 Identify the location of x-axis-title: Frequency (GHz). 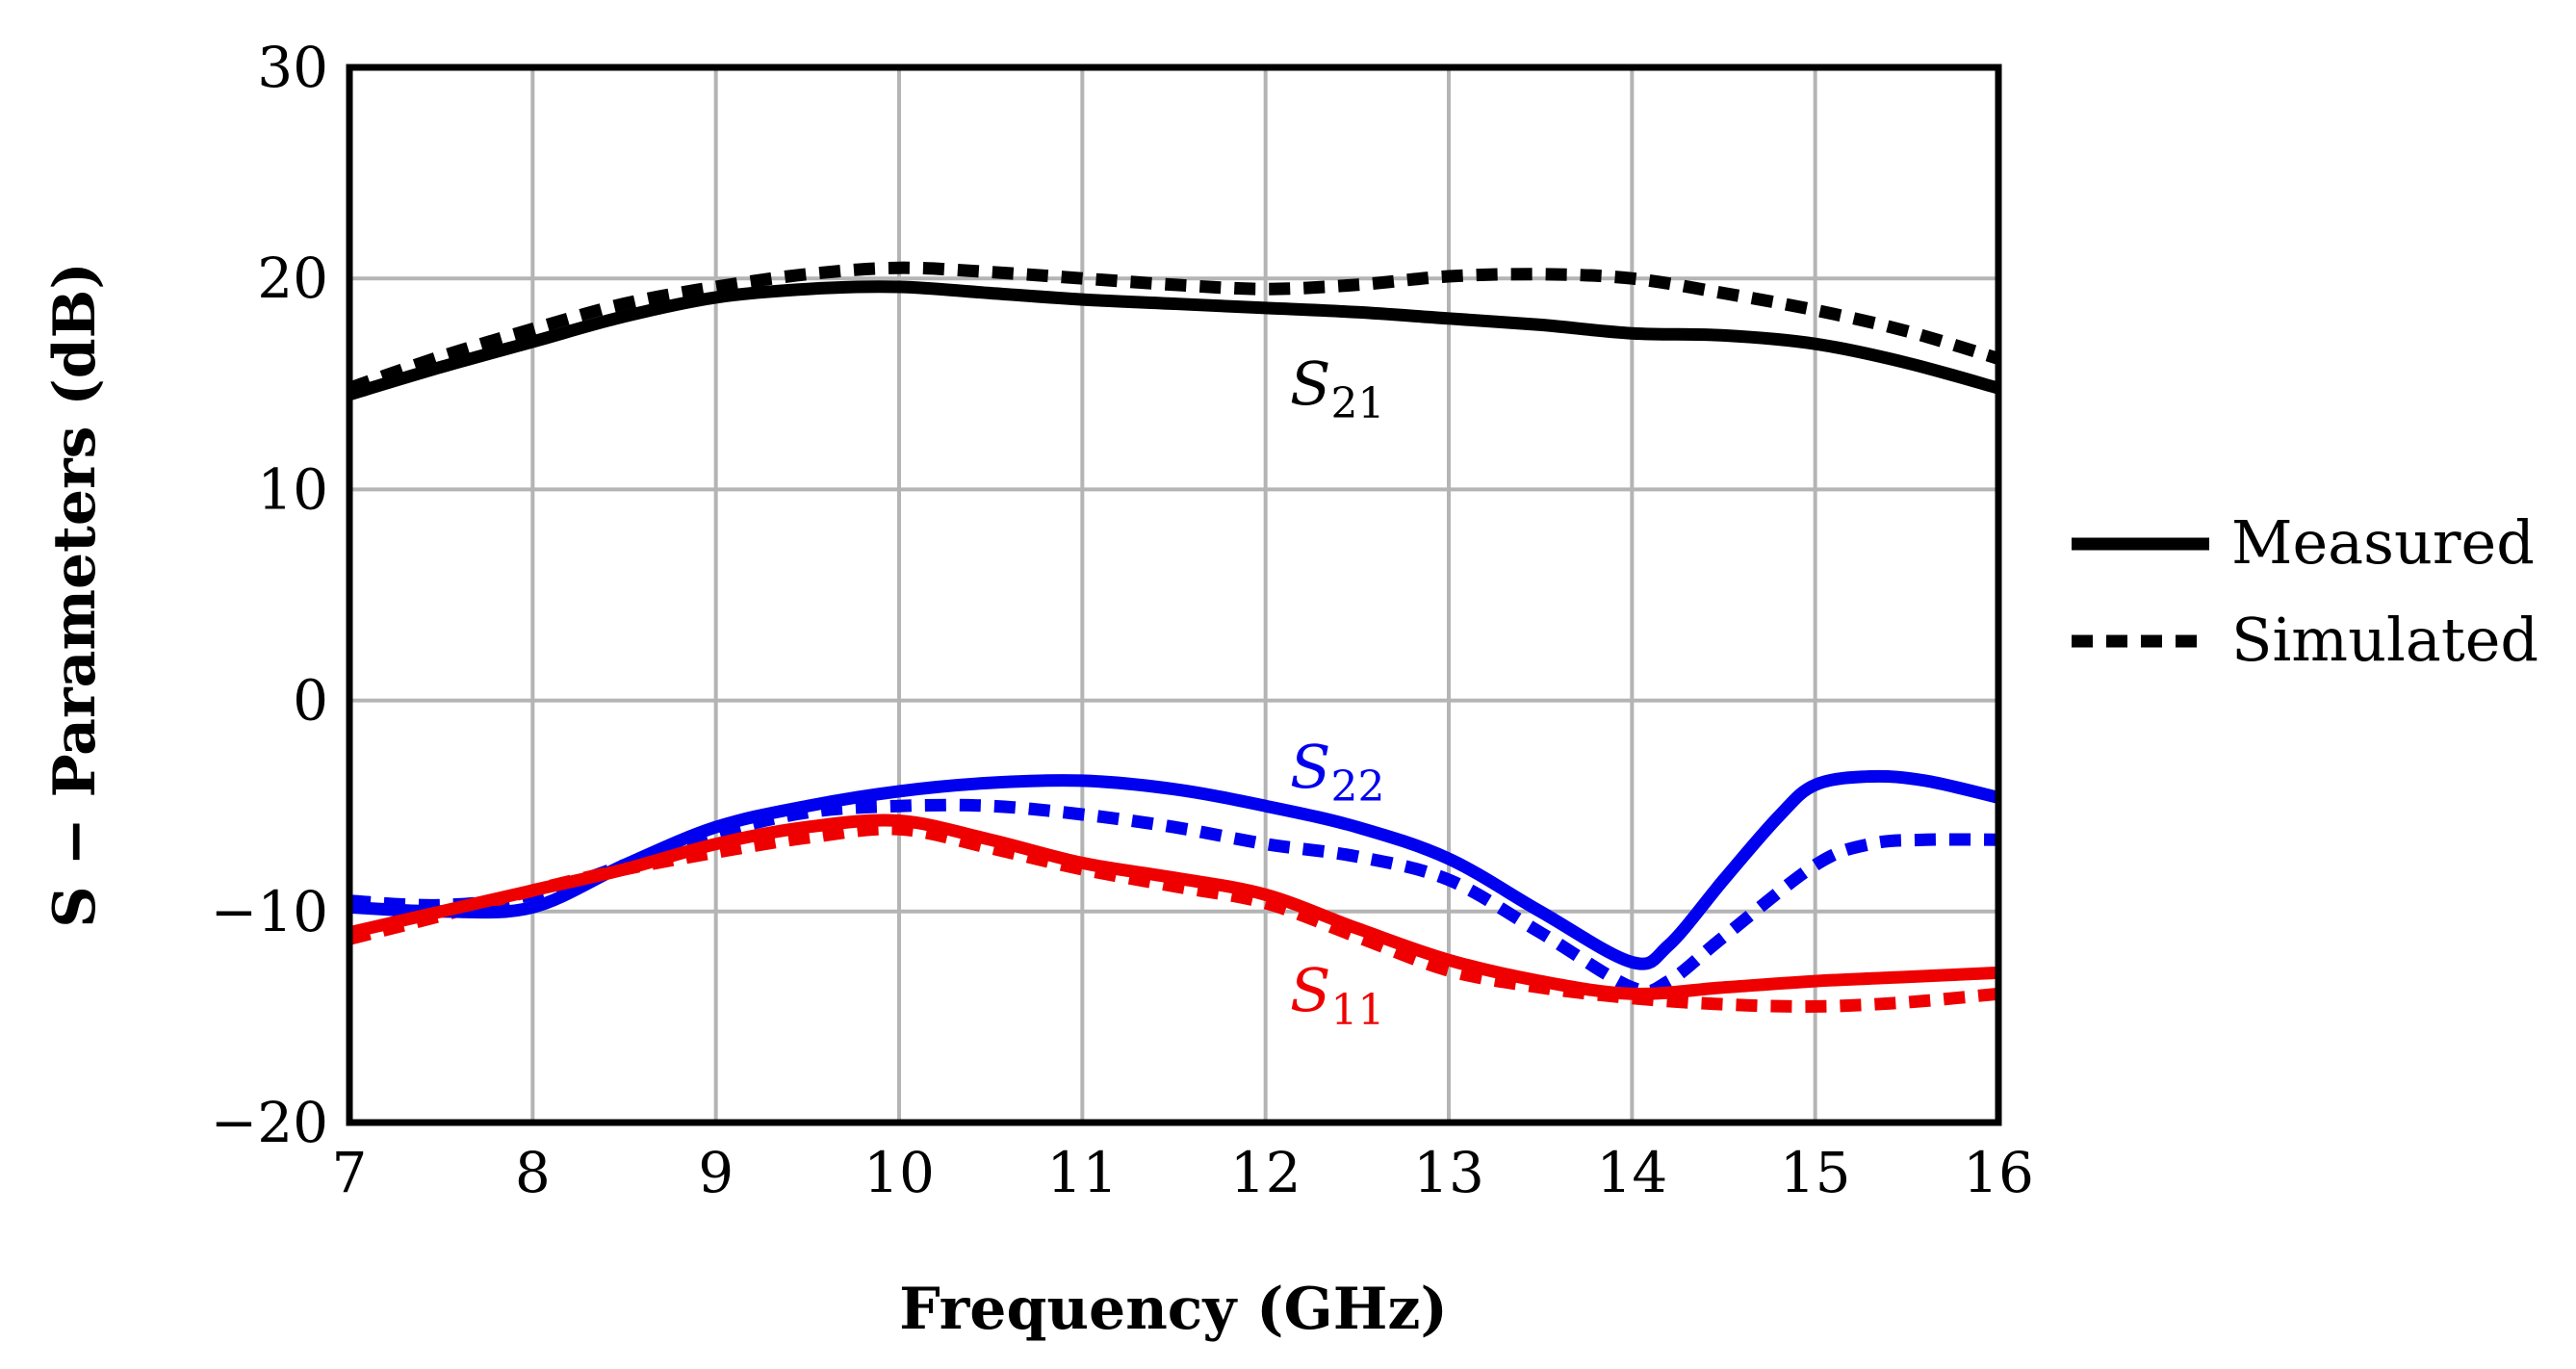
(1173, 1309).